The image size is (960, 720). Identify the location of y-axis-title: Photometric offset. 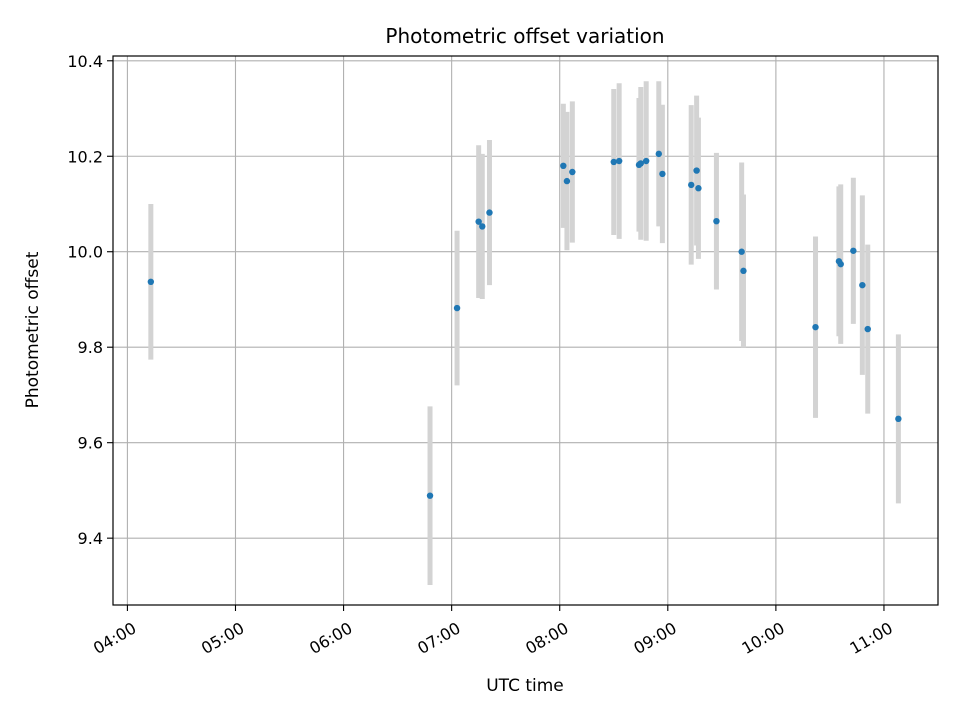
(33, 329).